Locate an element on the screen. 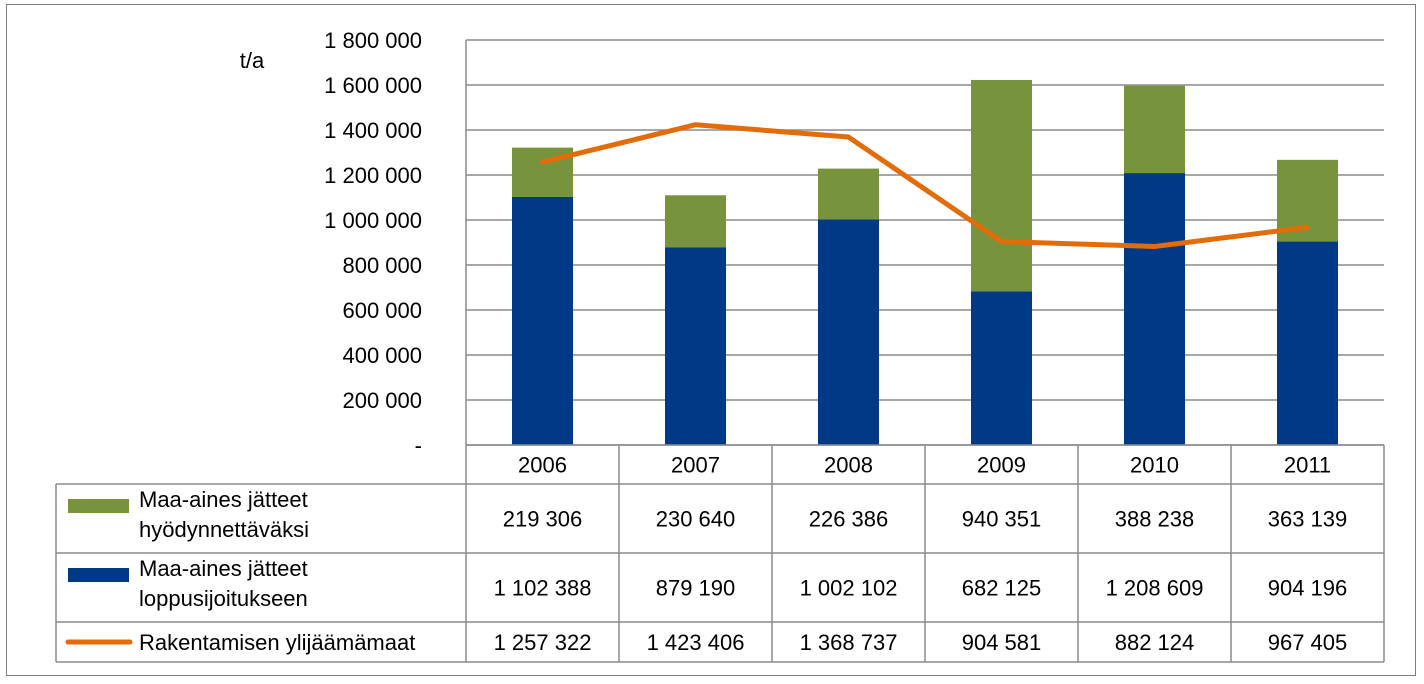 The height and width of the screenshot is (684, 1424). data-label: 682 125 is located at coordinates (1002, 588).